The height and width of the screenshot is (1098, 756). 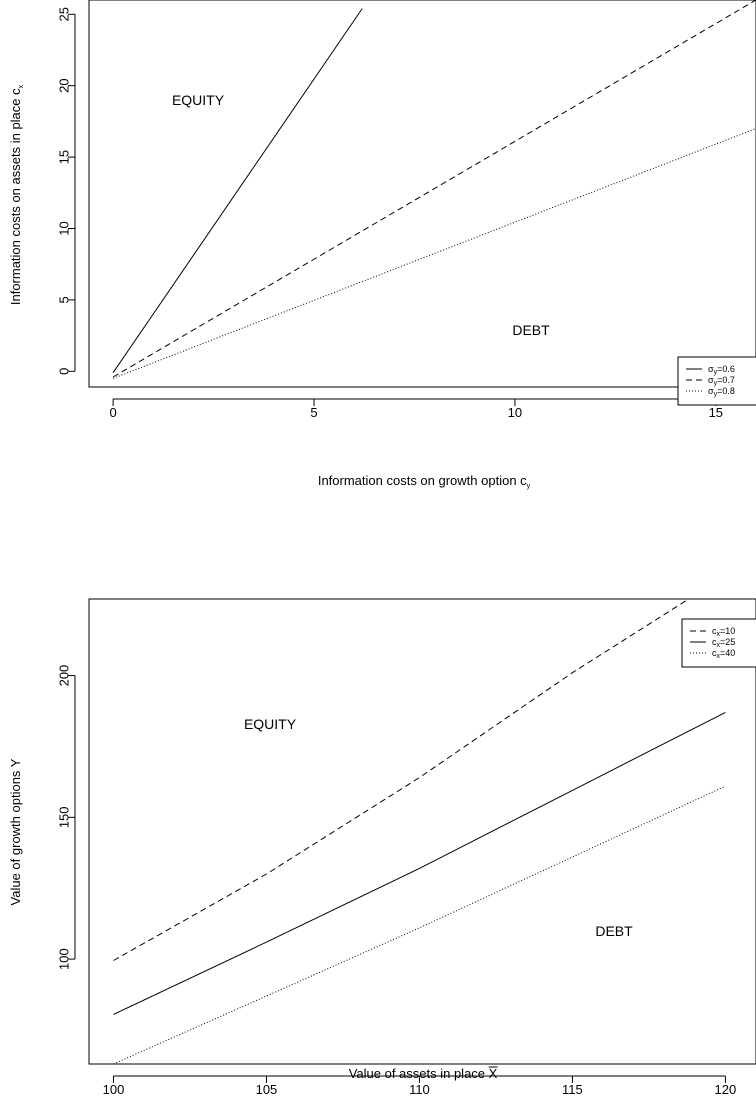 I want to click on x-tick-label: 0, so click(x=112, y=412).